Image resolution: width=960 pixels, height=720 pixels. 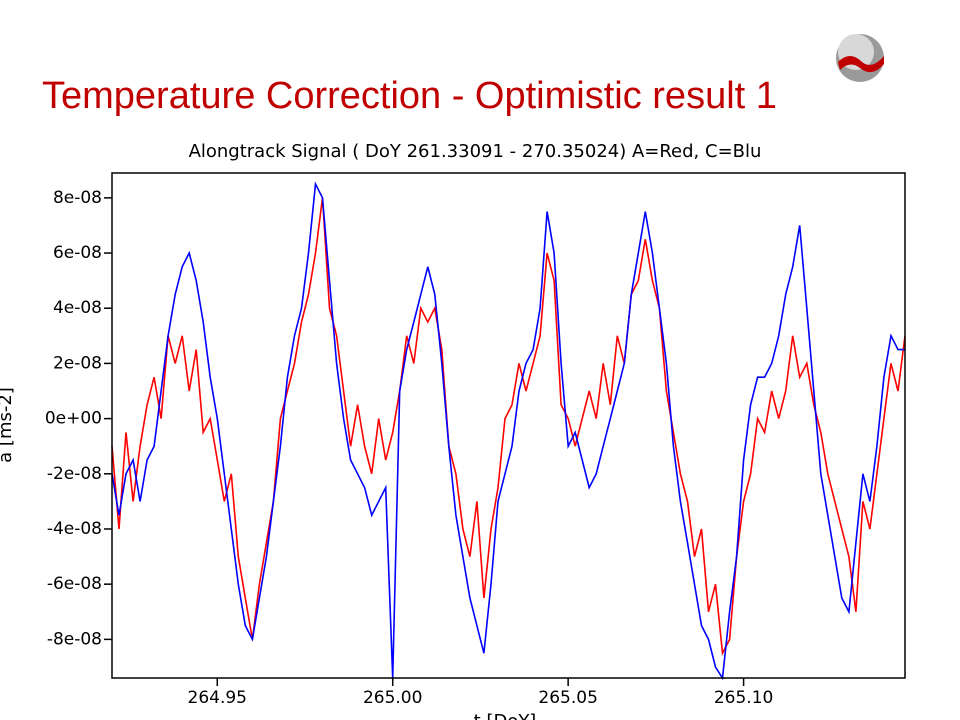 I want to click on logo, so click(x=860, y=58).